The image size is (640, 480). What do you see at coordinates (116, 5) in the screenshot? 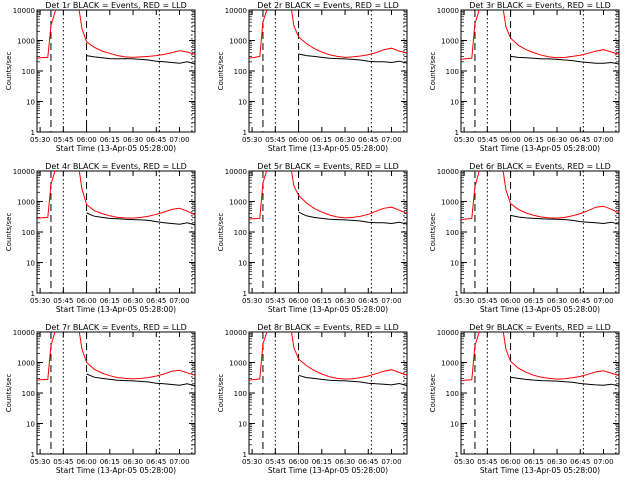
I see `panel-title: Det 1r BLACK = Events, RED = LLD` at bounding box center [116, 5].